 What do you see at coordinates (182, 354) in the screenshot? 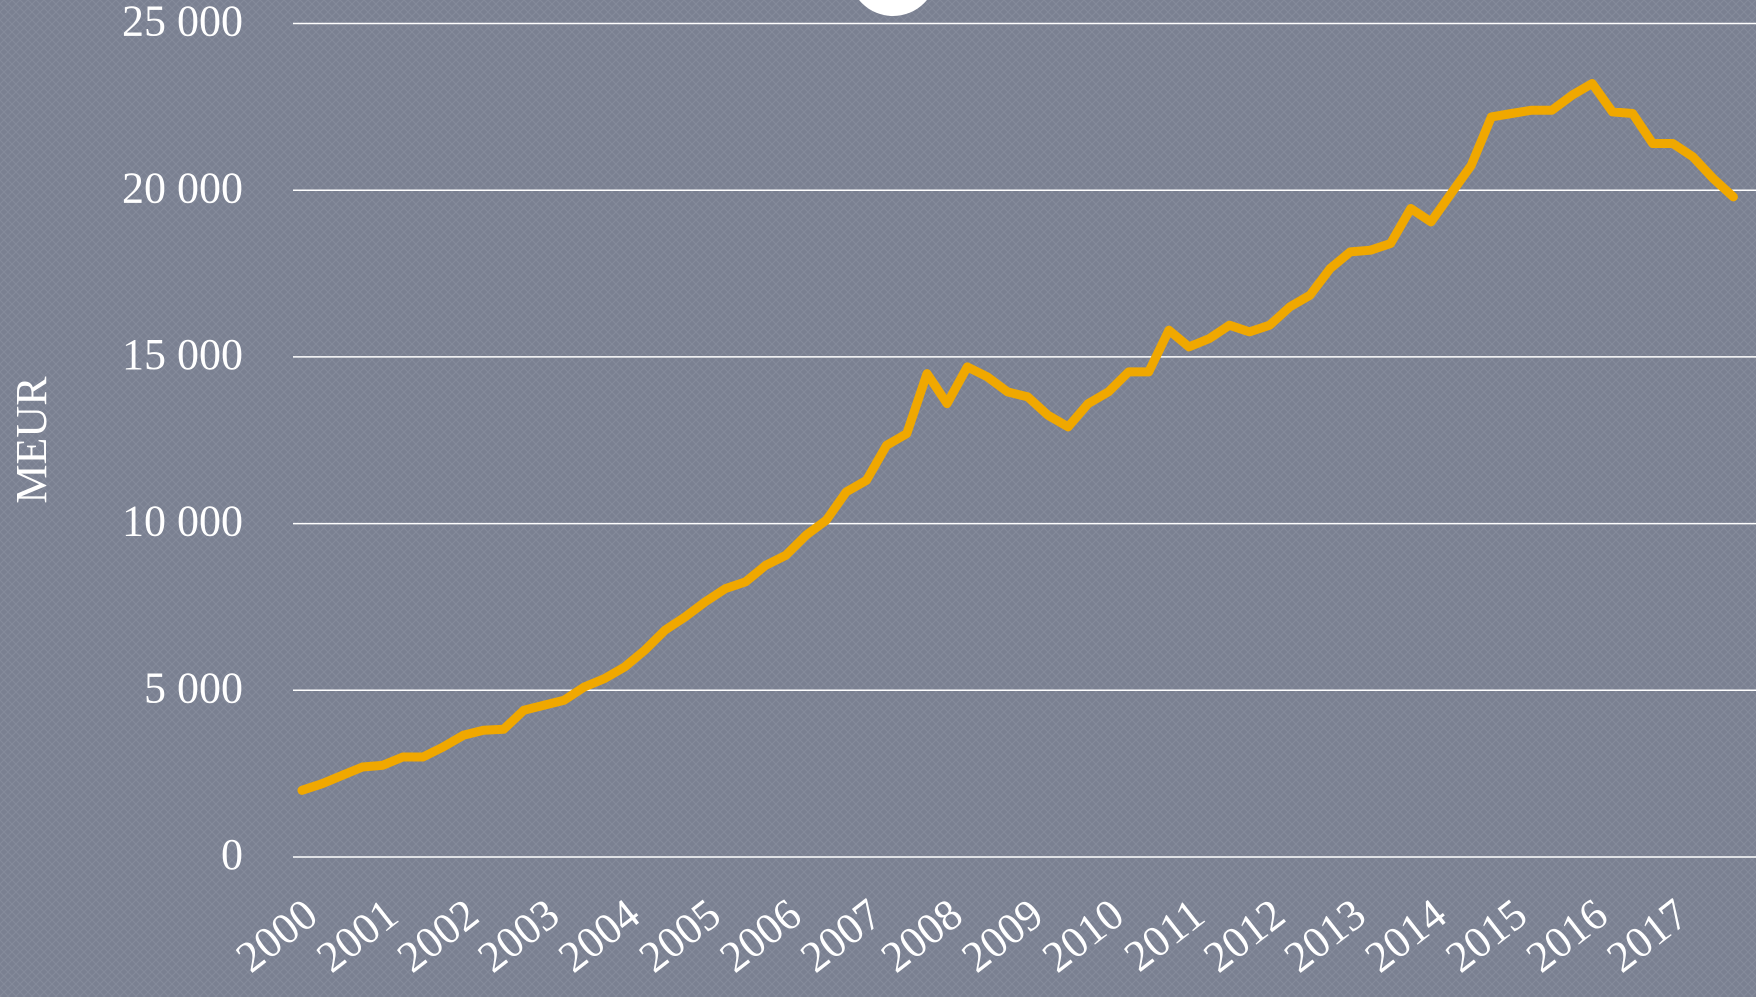
I see `y-tick-label: 15 000` at bounding box center [182, 354].